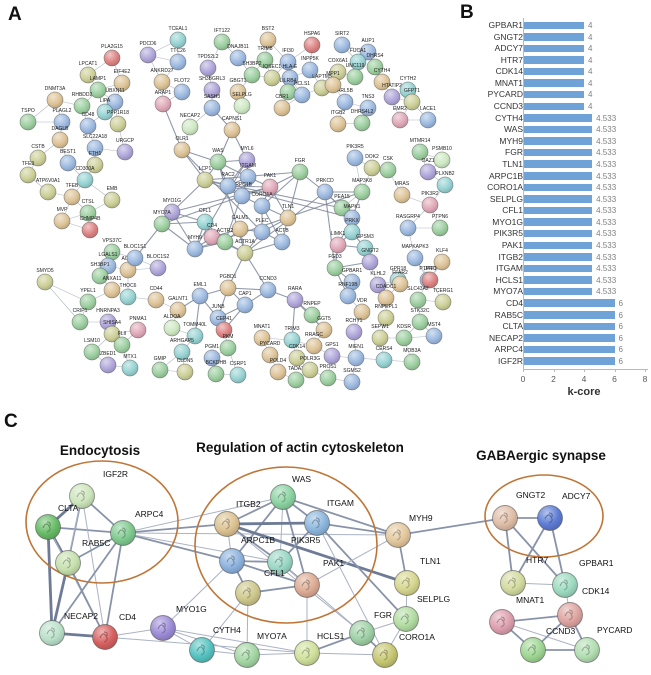  Describe the element at coordinates (205, 219) in the screenshot. I see `network-node: CFL1` at that location.